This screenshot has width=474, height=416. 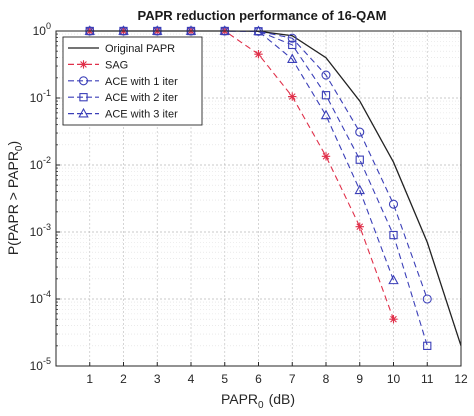 I want to click on legend-item: Original PAPR, so click(x=121, y=49).